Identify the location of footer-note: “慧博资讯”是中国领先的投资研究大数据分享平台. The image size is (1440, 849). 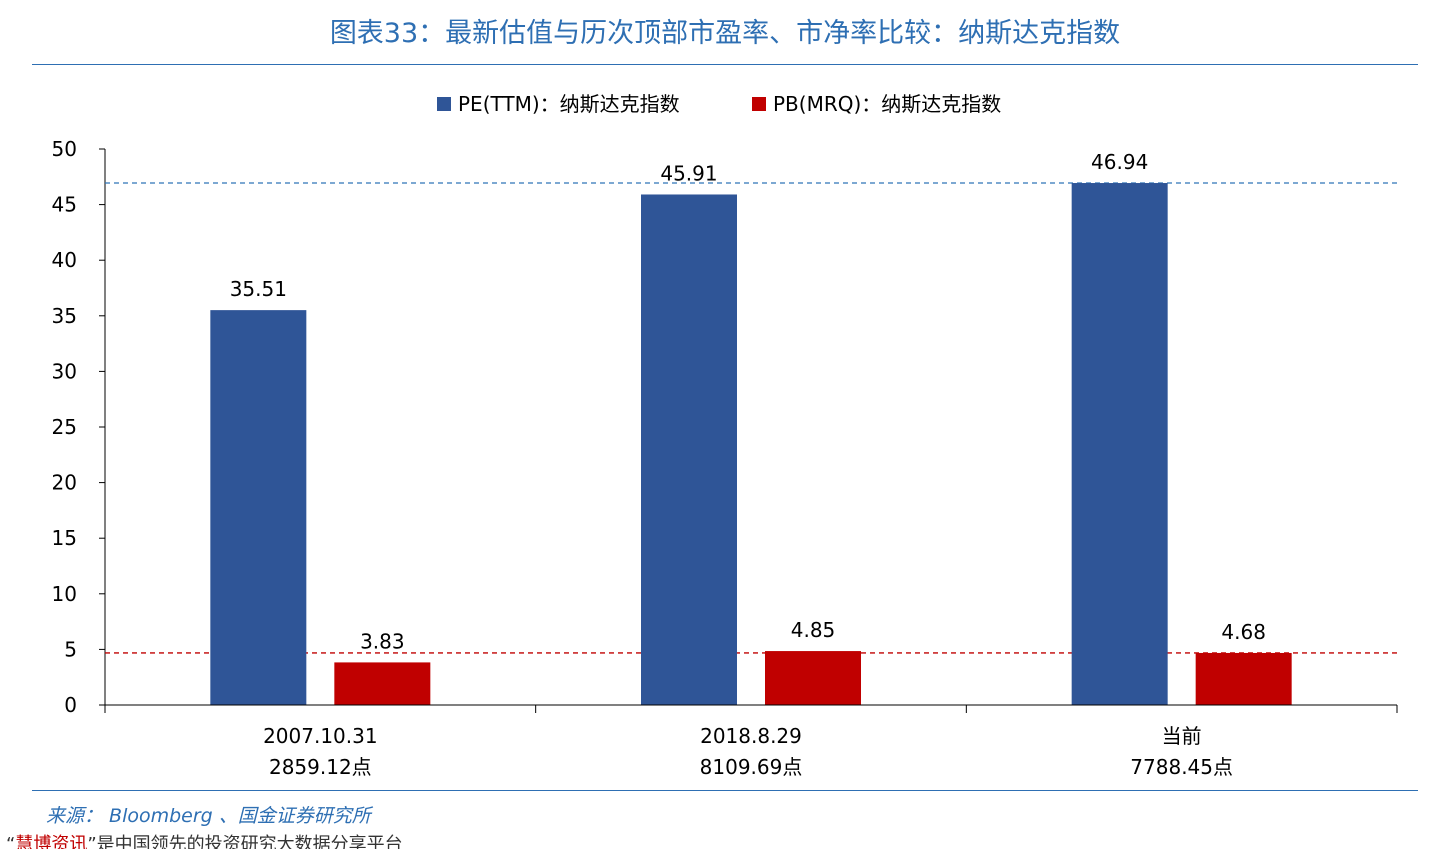
(204, 841).